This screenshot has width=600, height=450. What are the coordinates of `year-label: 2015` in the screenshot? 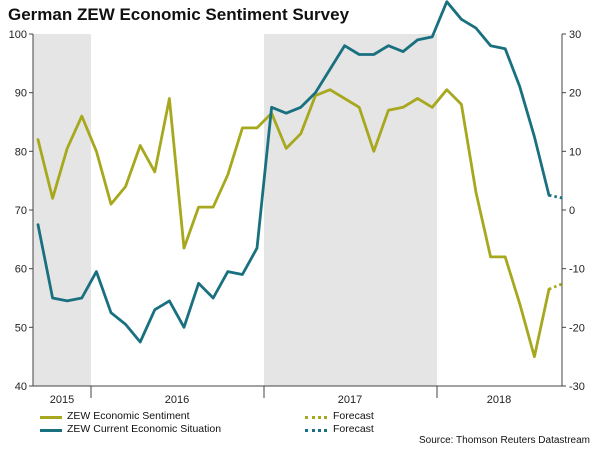 It's located at (62, 400).